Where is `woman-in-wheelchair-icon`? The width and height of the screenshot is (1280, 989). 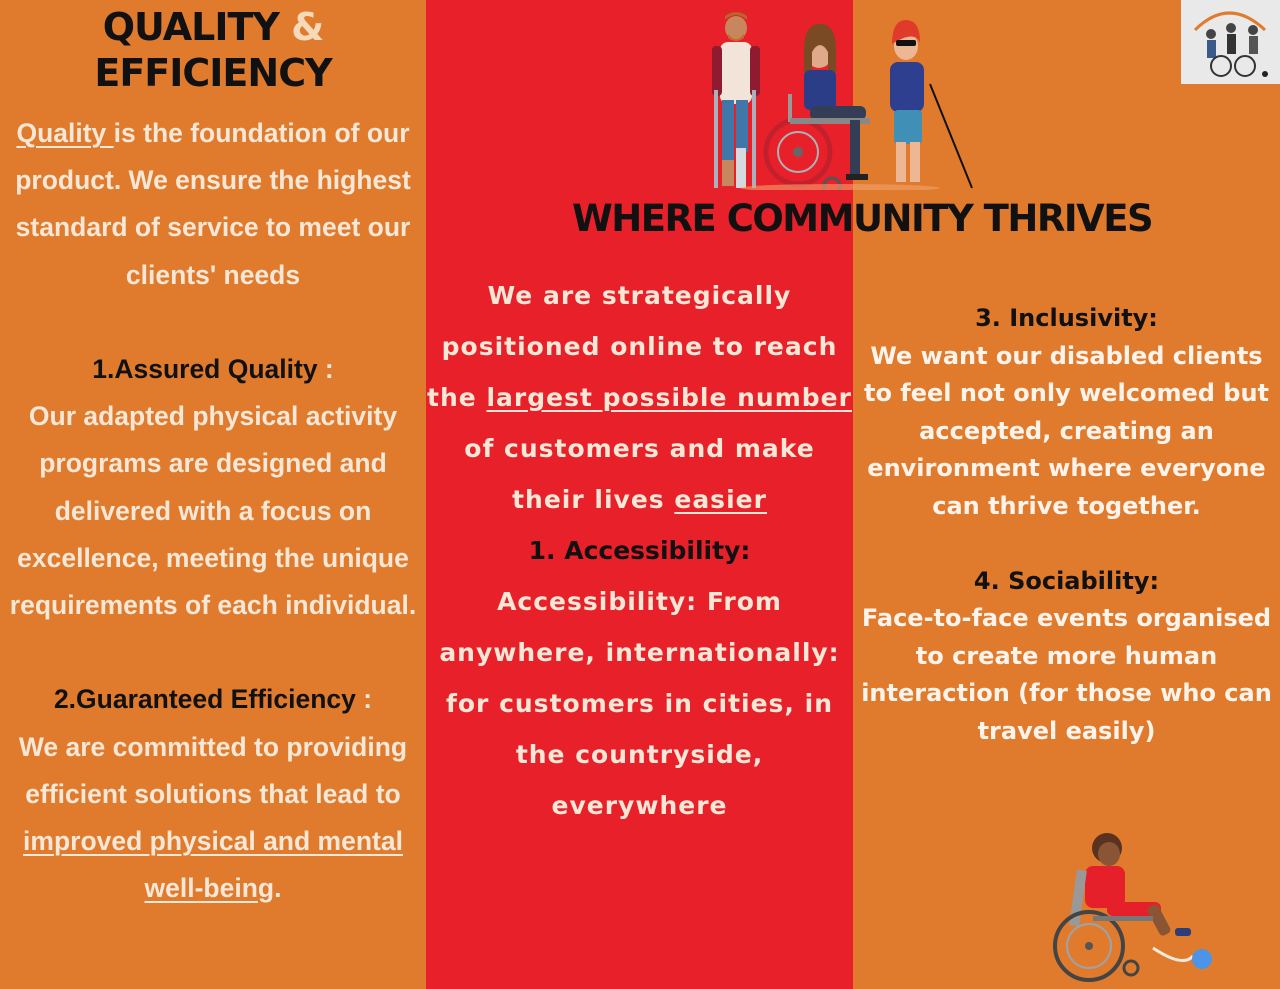 woman-in-wheelchair-icon is located at coordinates (816, 107).